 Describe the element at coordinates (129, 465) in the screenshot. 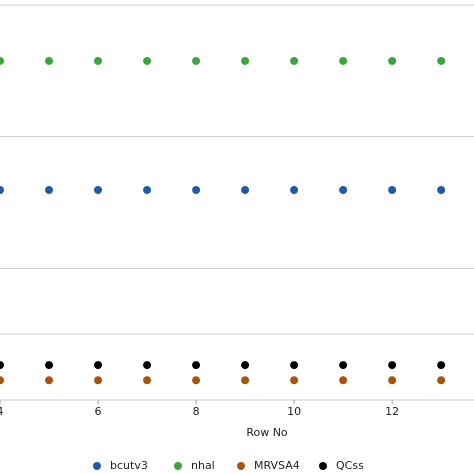

I see `legend-label: bcutv3` at that location.